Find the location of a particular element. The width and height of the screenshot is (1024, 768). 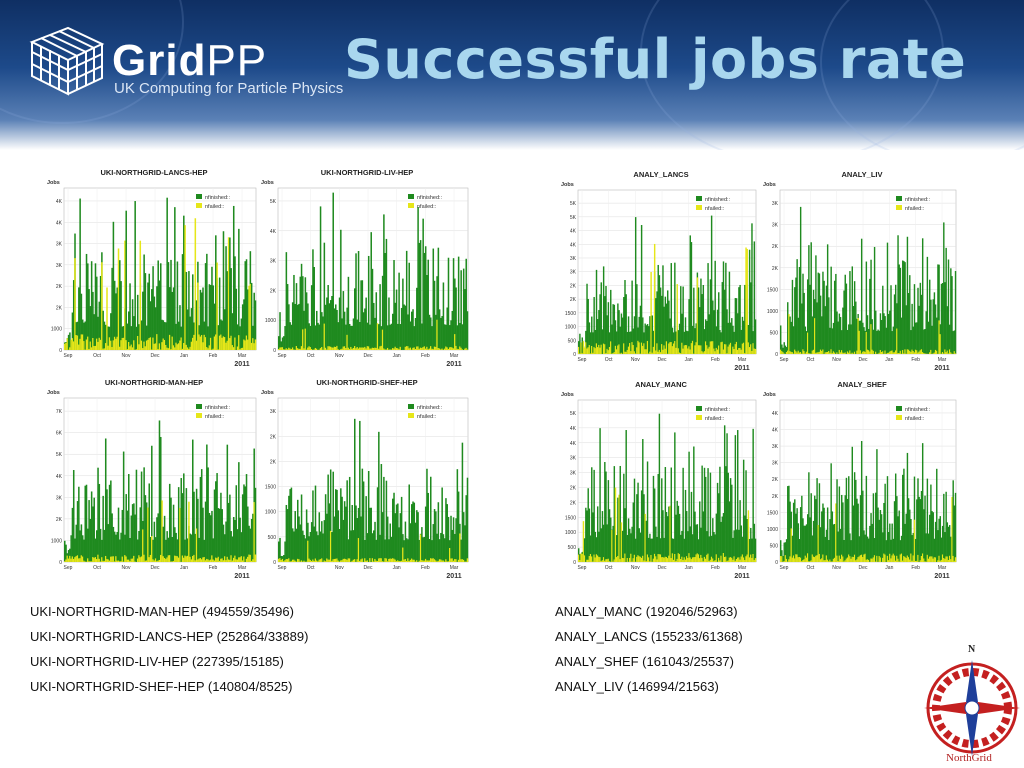

x-tick-label: Sep is located at coordinates (68, 356).